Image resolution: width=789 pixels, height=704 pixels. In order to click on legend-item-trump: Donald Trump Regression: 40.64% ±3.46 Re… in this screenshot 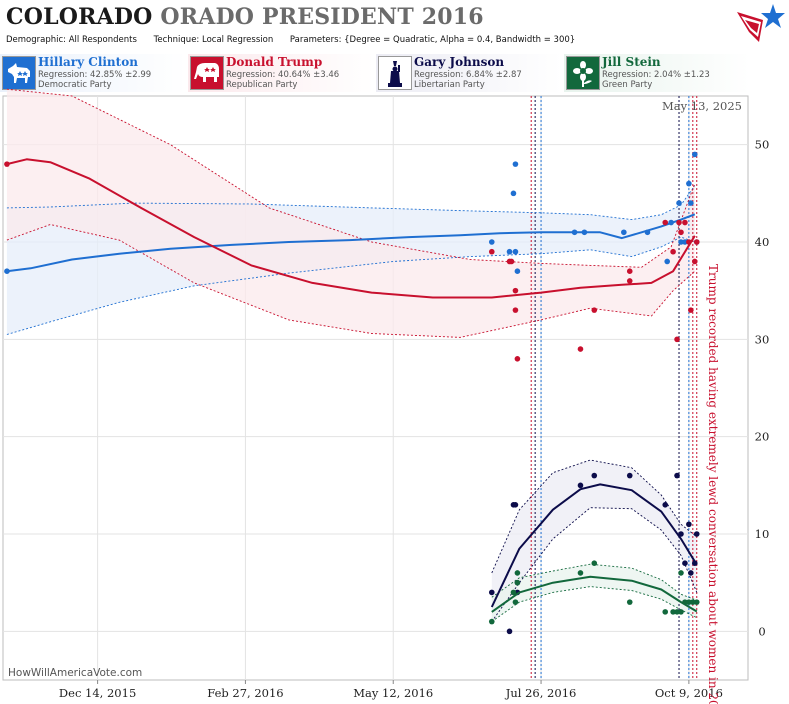, I will do `click(281, 73)`.